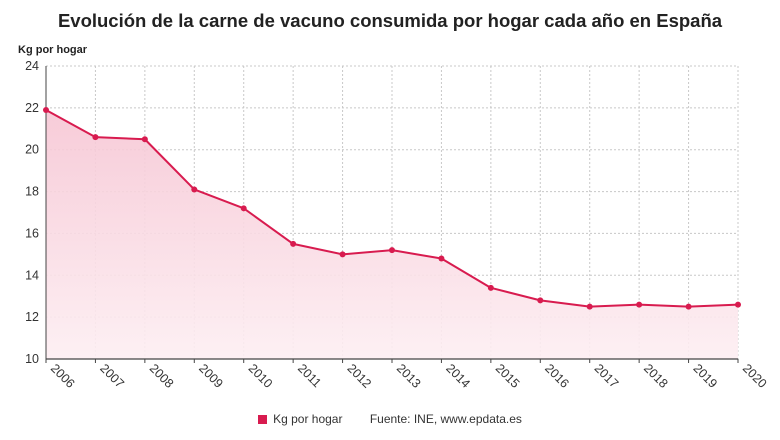  What do you see at coordinates (557, 376) in the screenshot?
I see `x-tick-label: 2016` at bounding box center [557, 376].